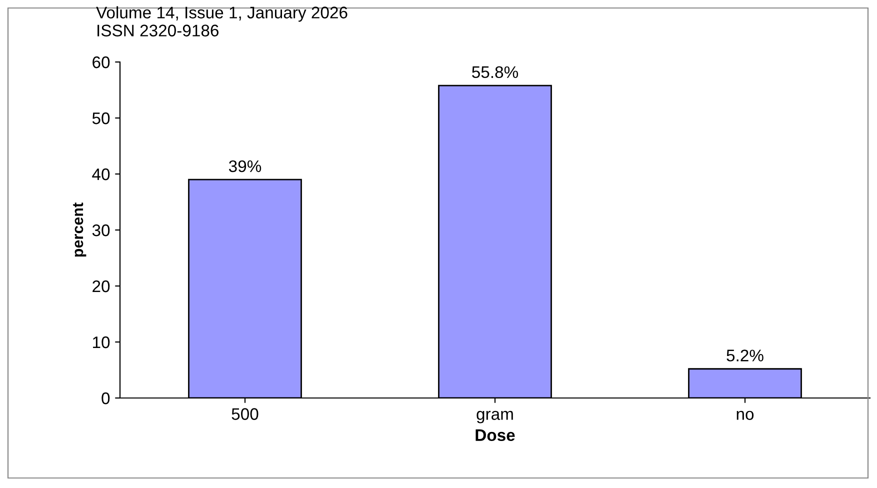 This screenshot has width=877, height=488. Describe the element at coordinates (494, 417) in the screenshot. I see `x-tick-label: gram` at that location.